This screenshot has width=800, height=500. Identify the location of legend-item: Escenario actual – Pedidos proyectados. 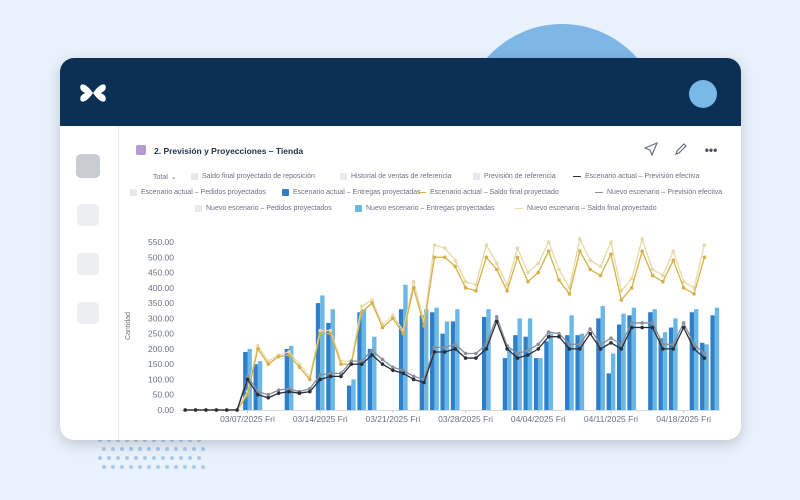
(198, 192).